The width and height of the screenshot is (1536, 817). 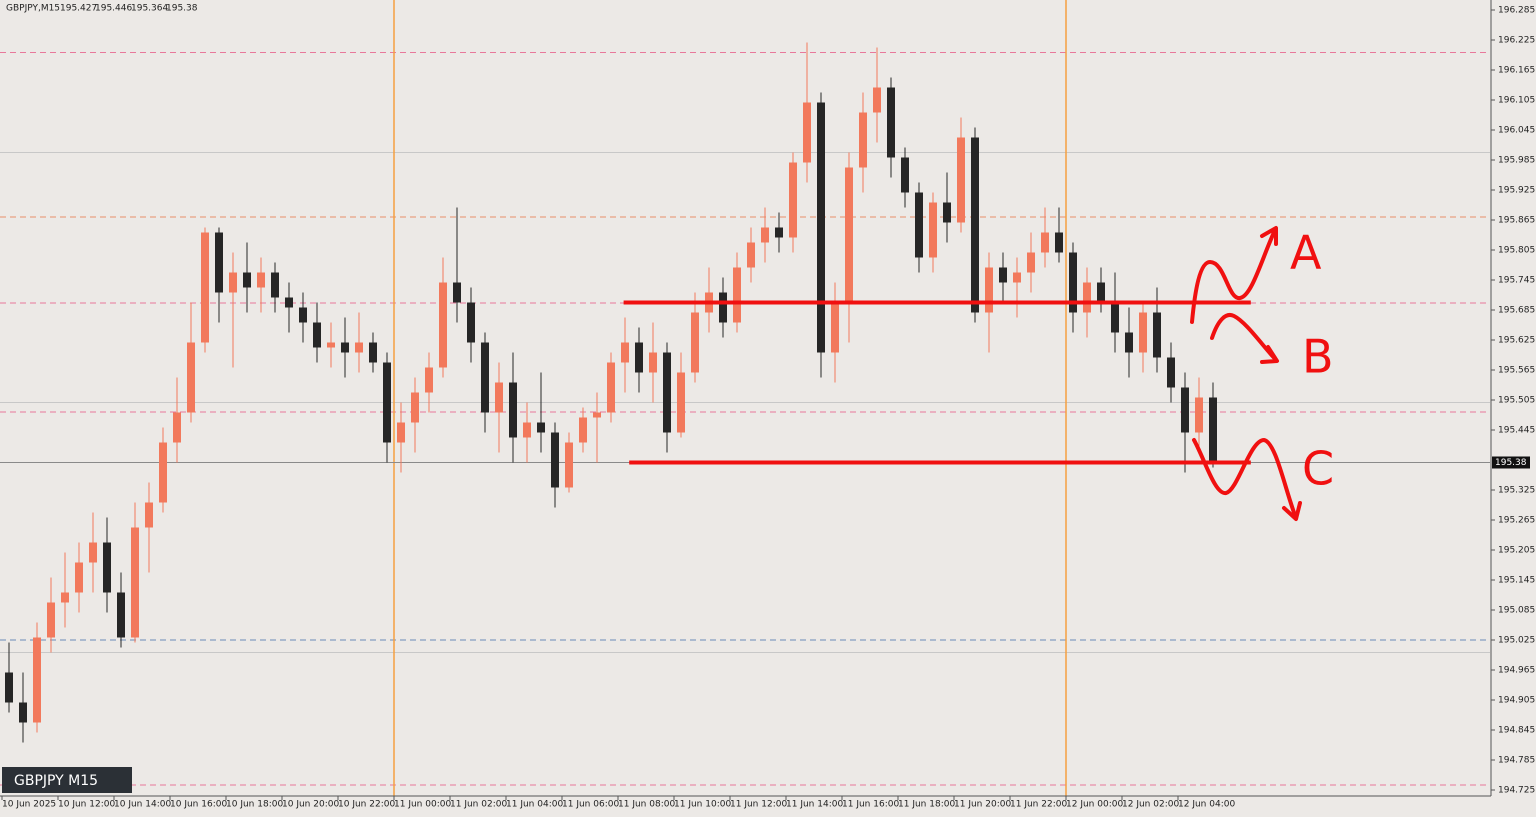 I want to click on header-high: 195.446, so click(x=113, y=9).